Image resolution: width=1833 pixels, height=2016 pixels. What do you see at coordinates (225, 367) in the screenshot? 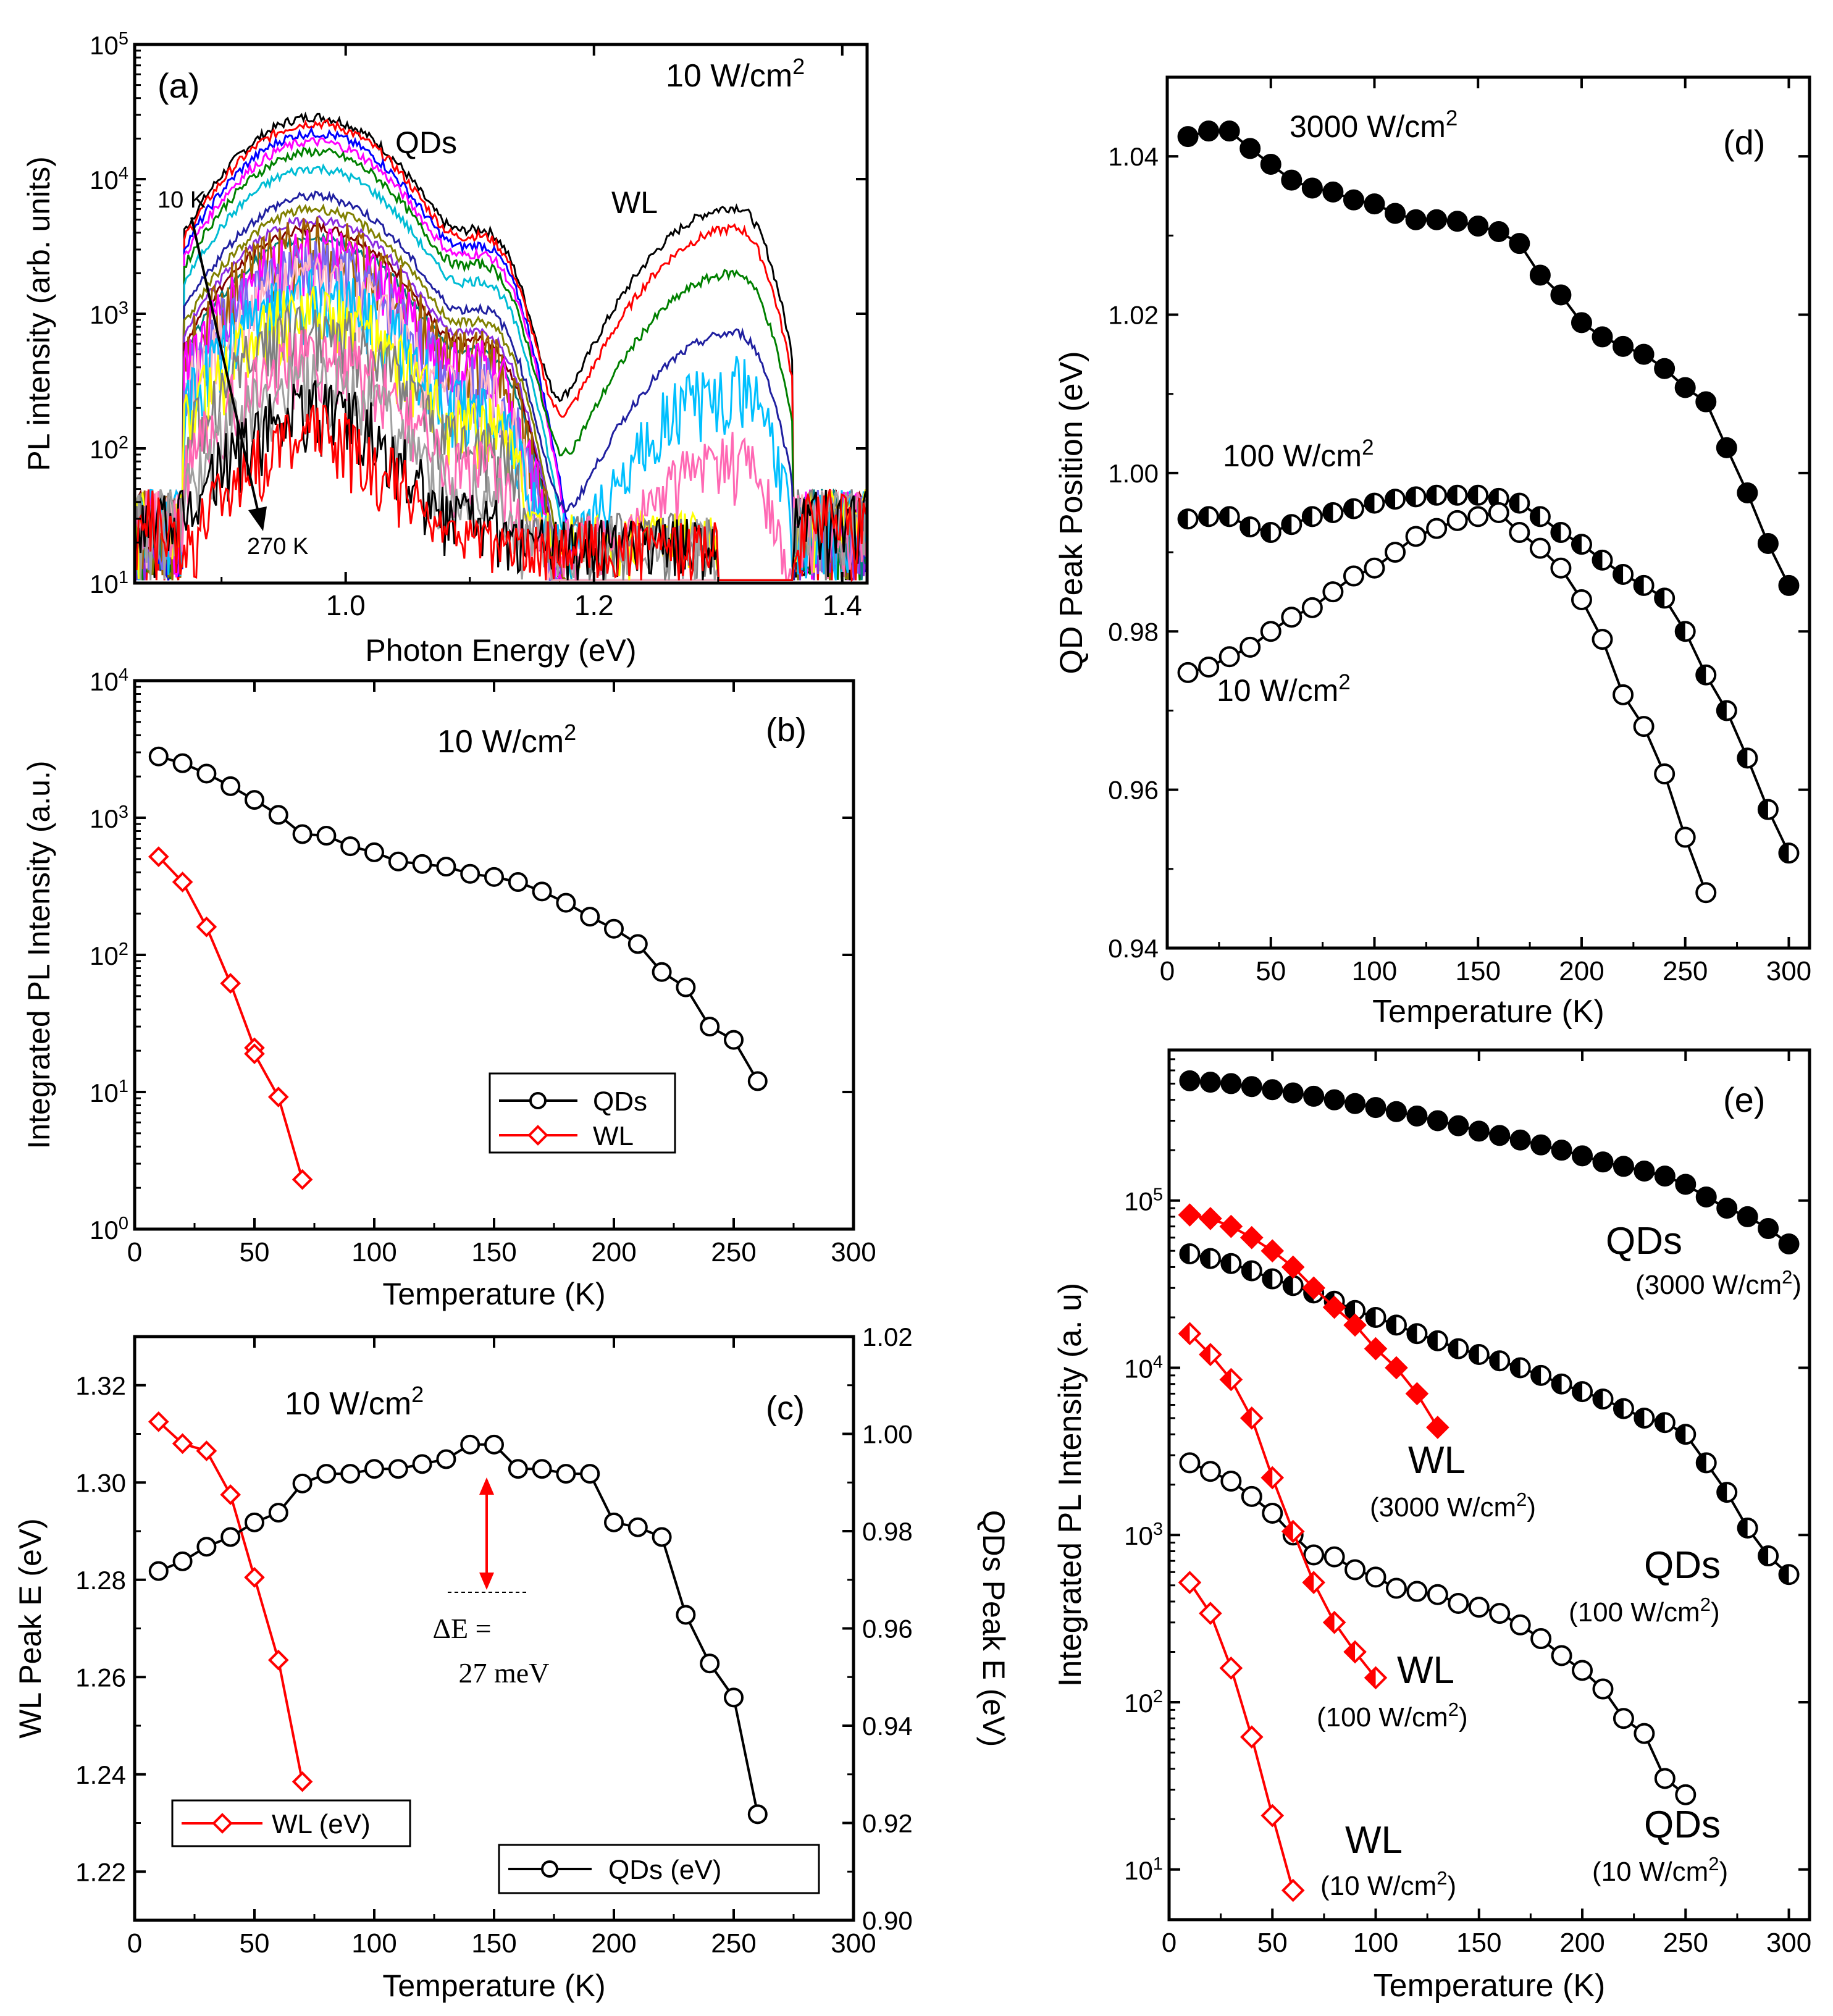
I see `temperature-arrow` at bounding box center [225, 367].